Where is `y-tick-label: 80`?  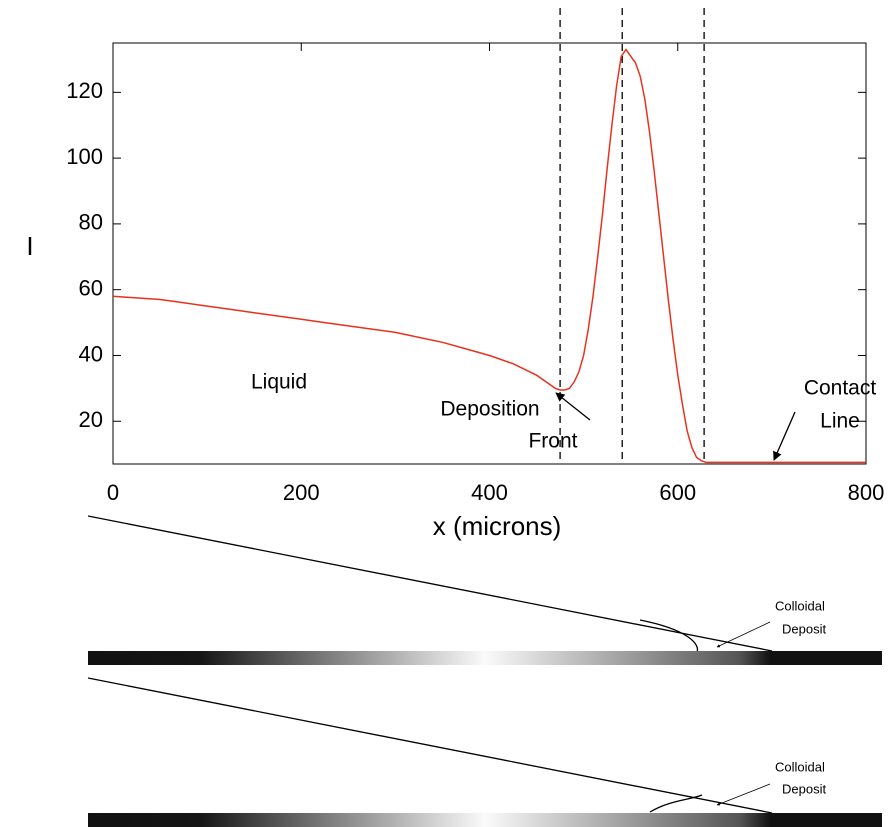
y-tick-label: 80 is located at coordinates (91, 222).